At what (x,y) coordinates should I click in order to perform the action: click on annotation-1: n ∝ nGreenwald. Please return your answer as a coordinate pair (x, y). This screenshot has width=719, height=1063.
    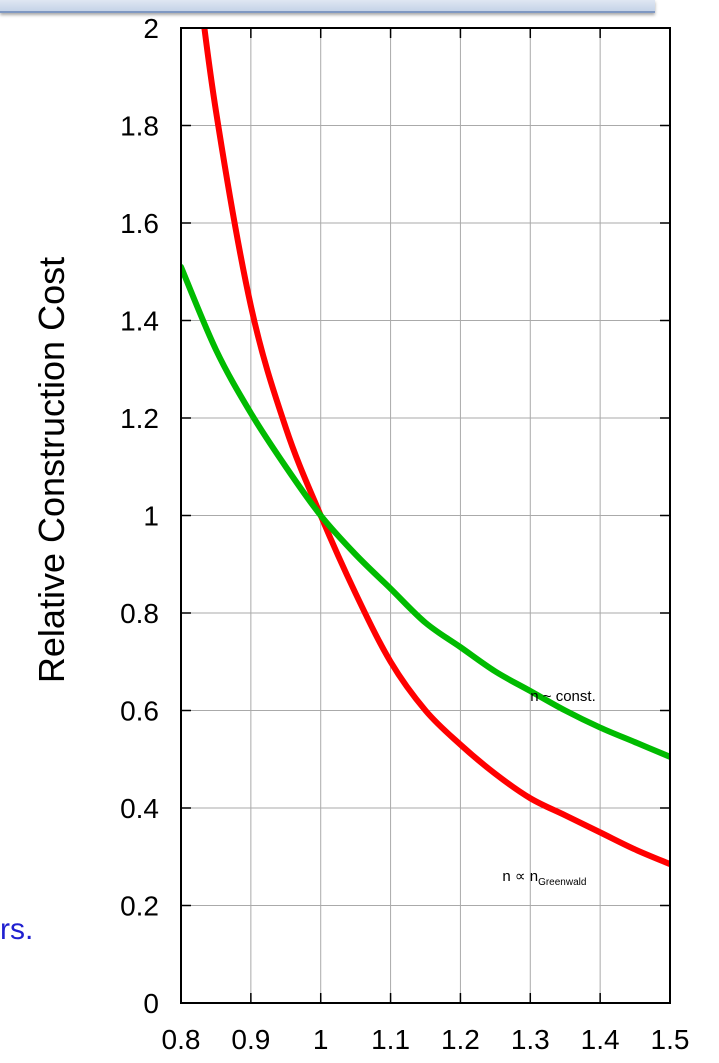
    Looking at the image, I should click on (544, 878).